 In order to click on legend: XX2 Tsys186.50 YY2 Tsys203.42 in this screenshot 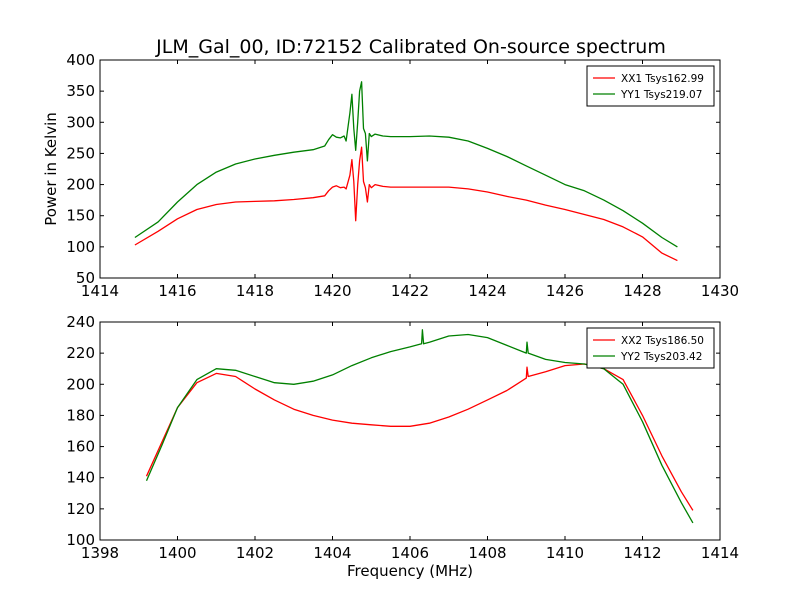, I will do `click(650, 348)`.